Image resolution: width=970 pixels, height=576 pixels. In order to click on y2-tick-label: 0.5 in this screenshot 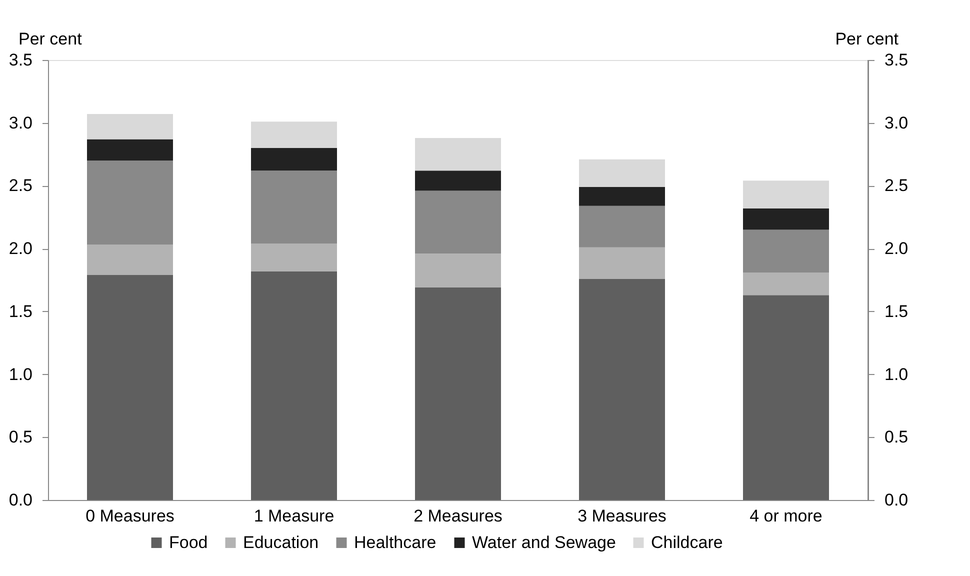, I will do `click(896, 437)`.